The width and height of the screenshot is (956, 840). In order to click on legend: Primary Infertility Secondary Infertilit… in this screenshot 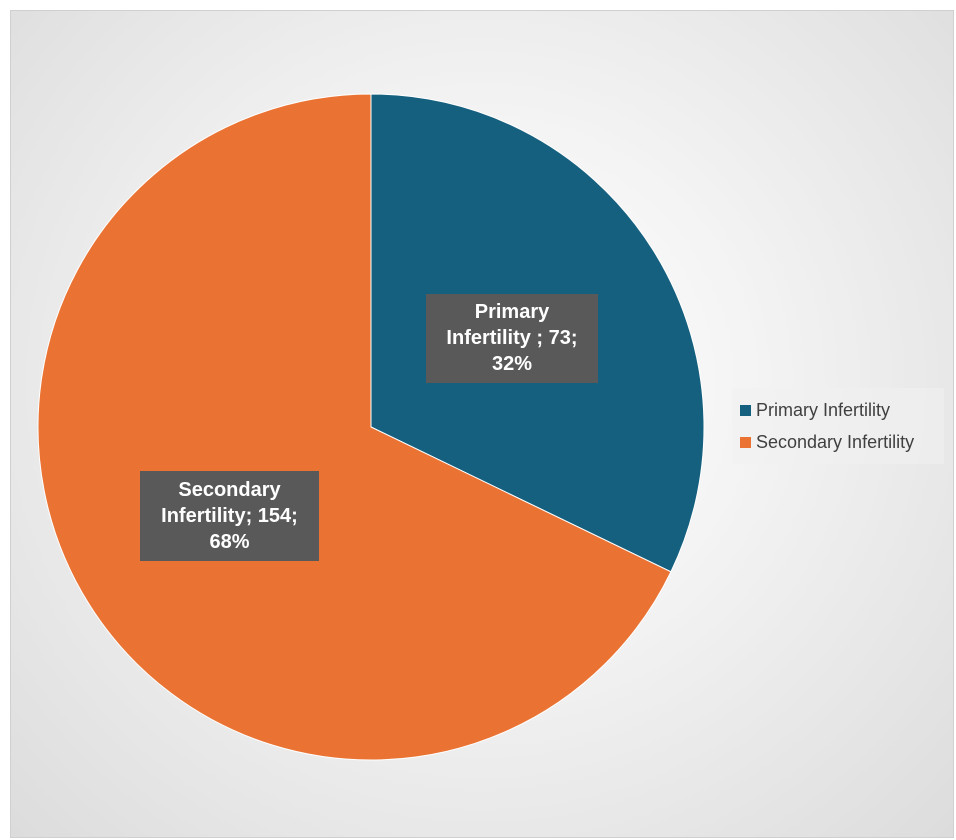, I will do `click(838, 426)`.